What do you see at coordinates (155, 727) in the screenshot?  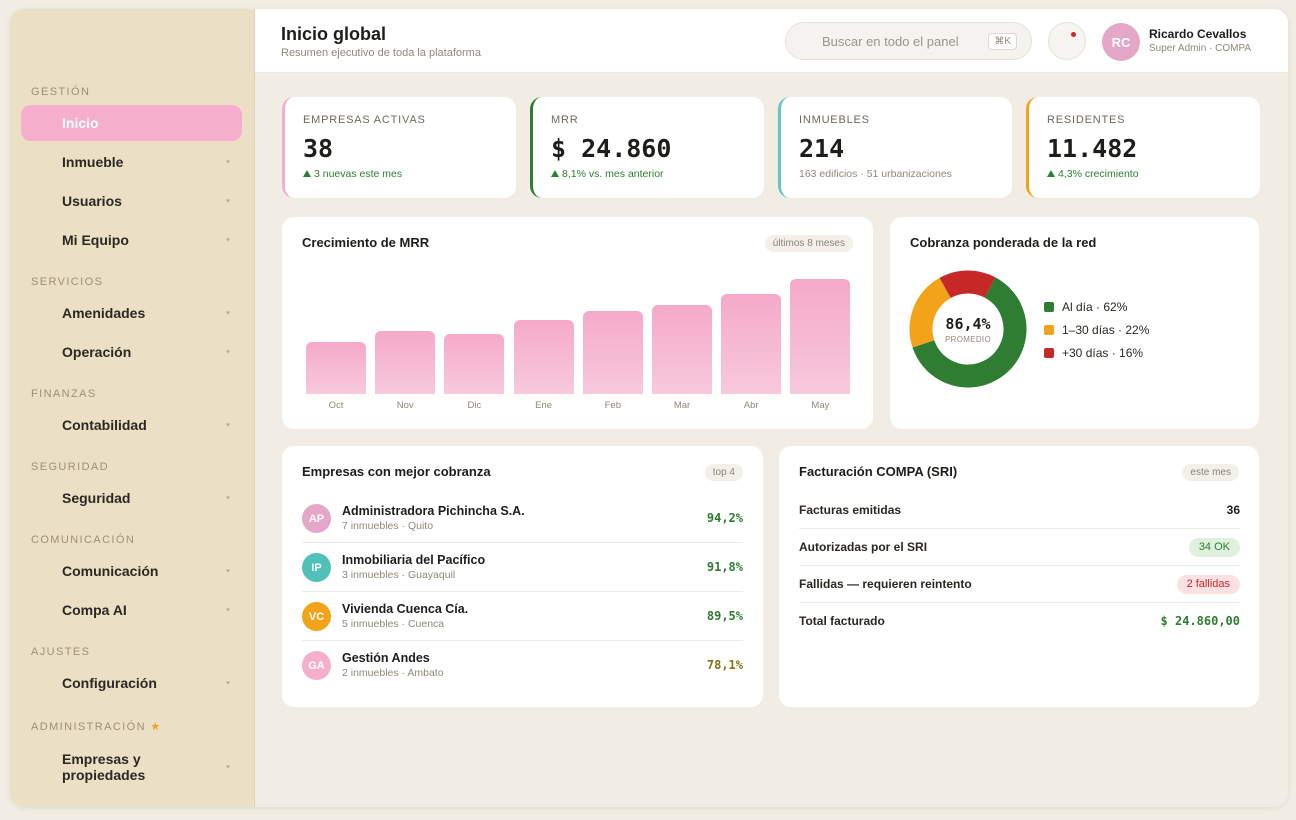 I see `star-icon: ★` at bounding box center [155, 727].